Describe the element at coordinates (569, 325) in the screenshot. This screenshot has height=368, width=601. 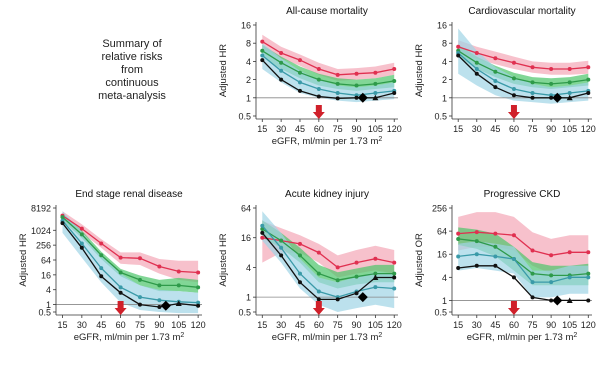
I see `x-tick-label: 105` at that location.